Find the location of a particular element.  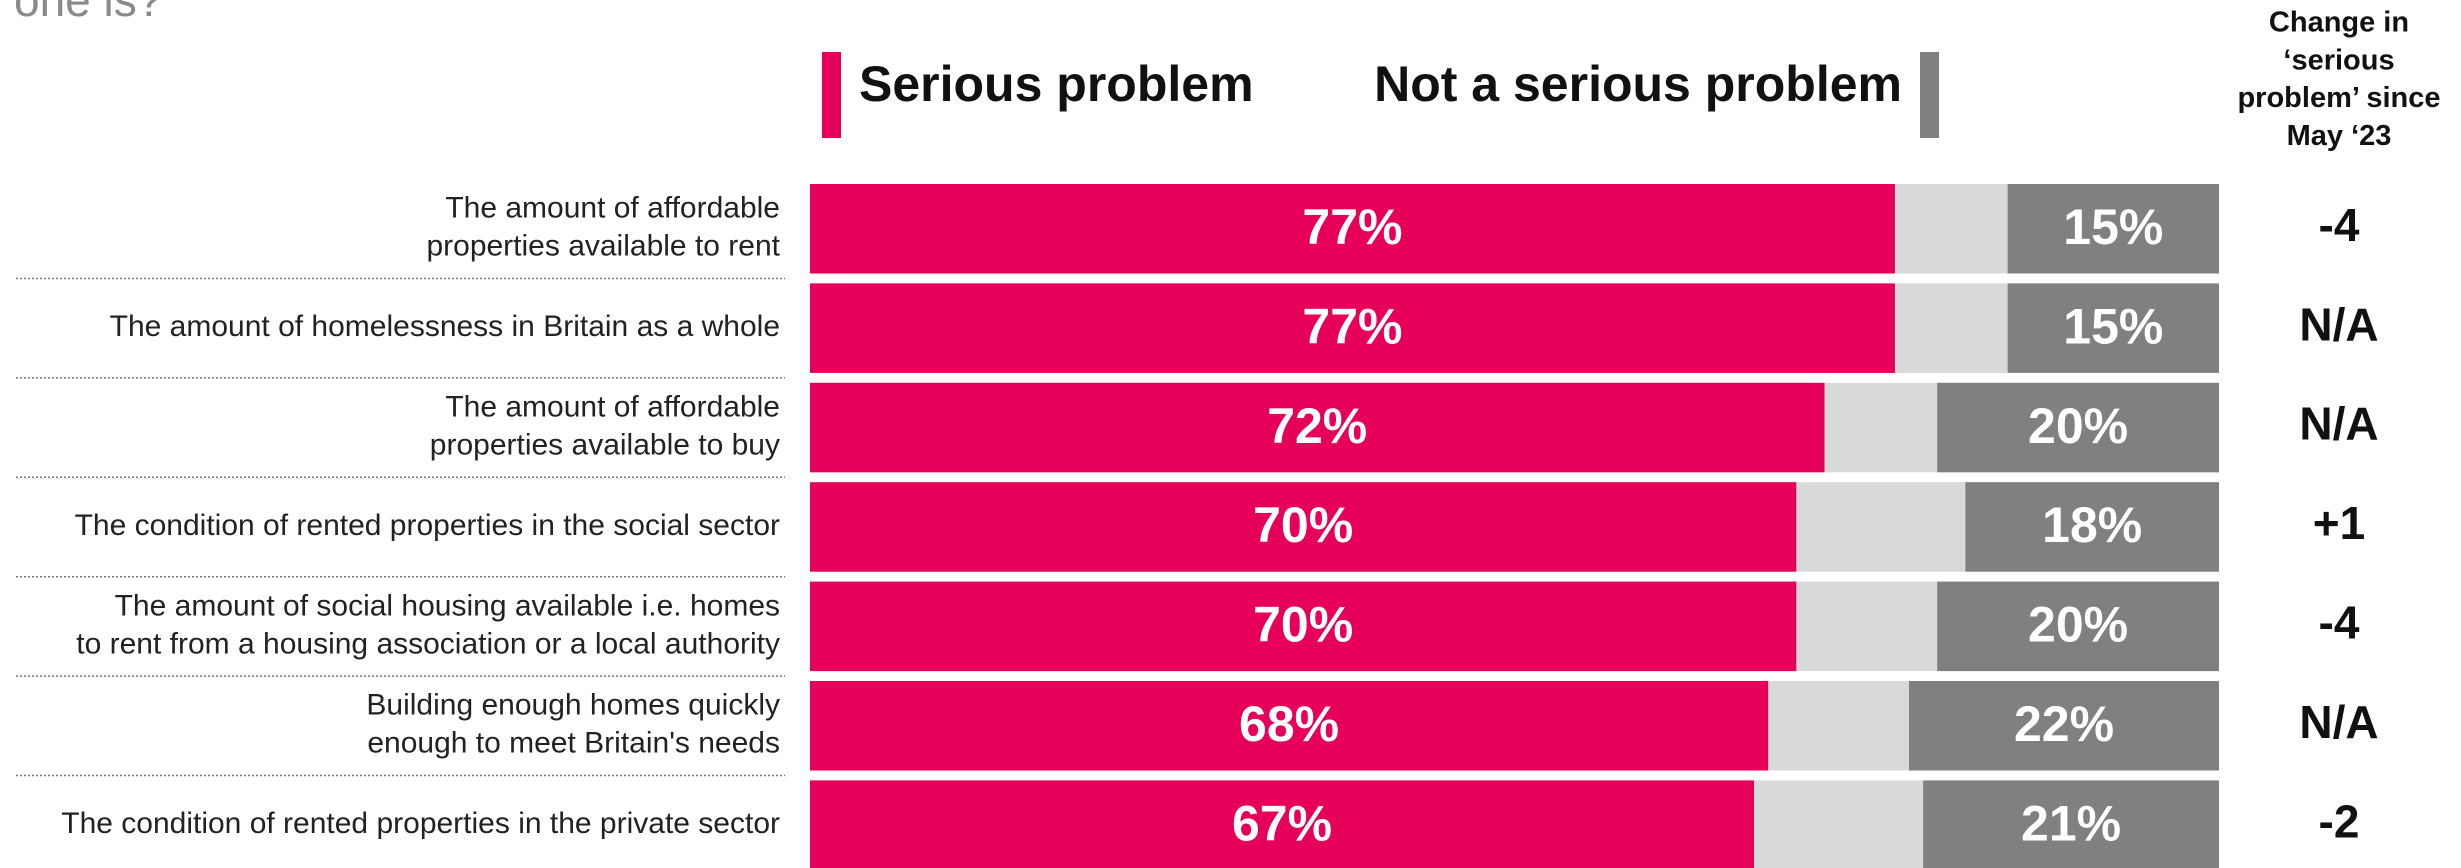

subtitle: one is? is located at coordinates (88, 13).